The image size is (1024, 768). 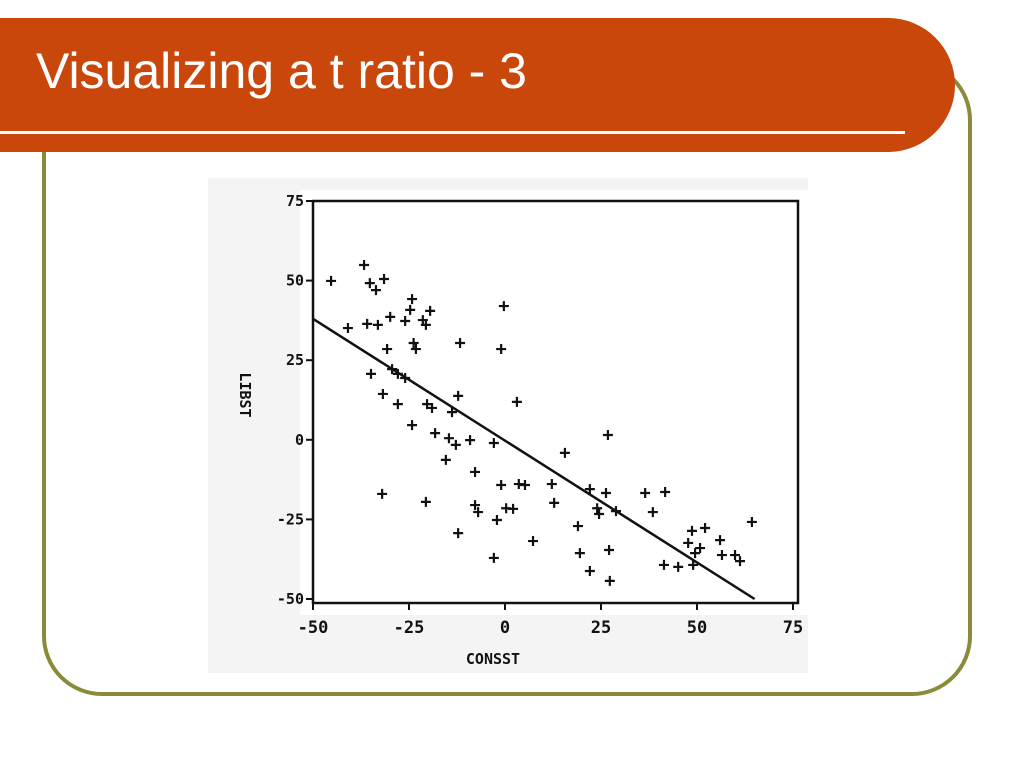 I want to click on x-tick-label: 0, so click(x=505, y=628).